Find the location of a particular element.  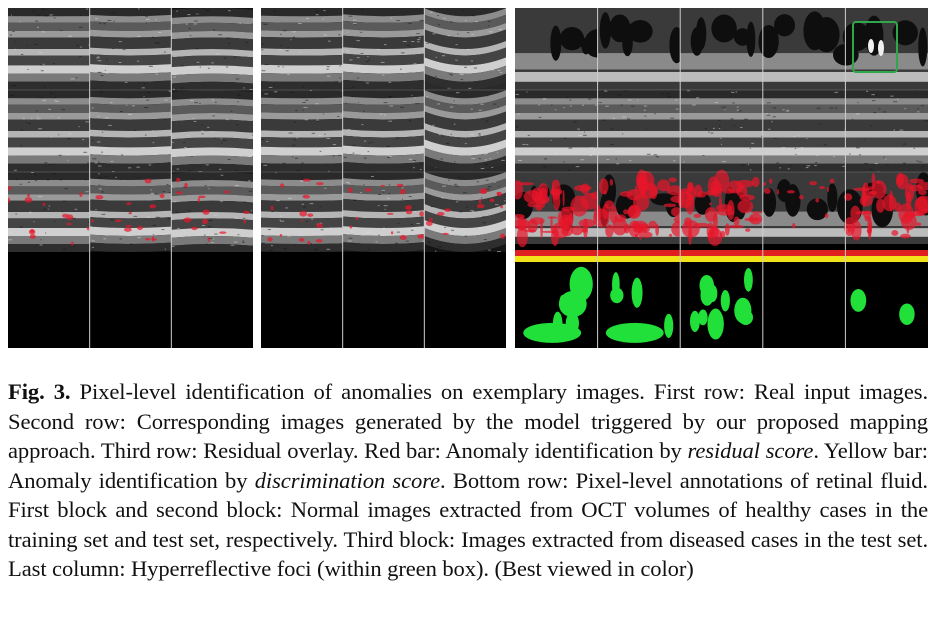

caption-text-2: . Yellow bar: Anomaly identification by is located at coordinates (468, 465).